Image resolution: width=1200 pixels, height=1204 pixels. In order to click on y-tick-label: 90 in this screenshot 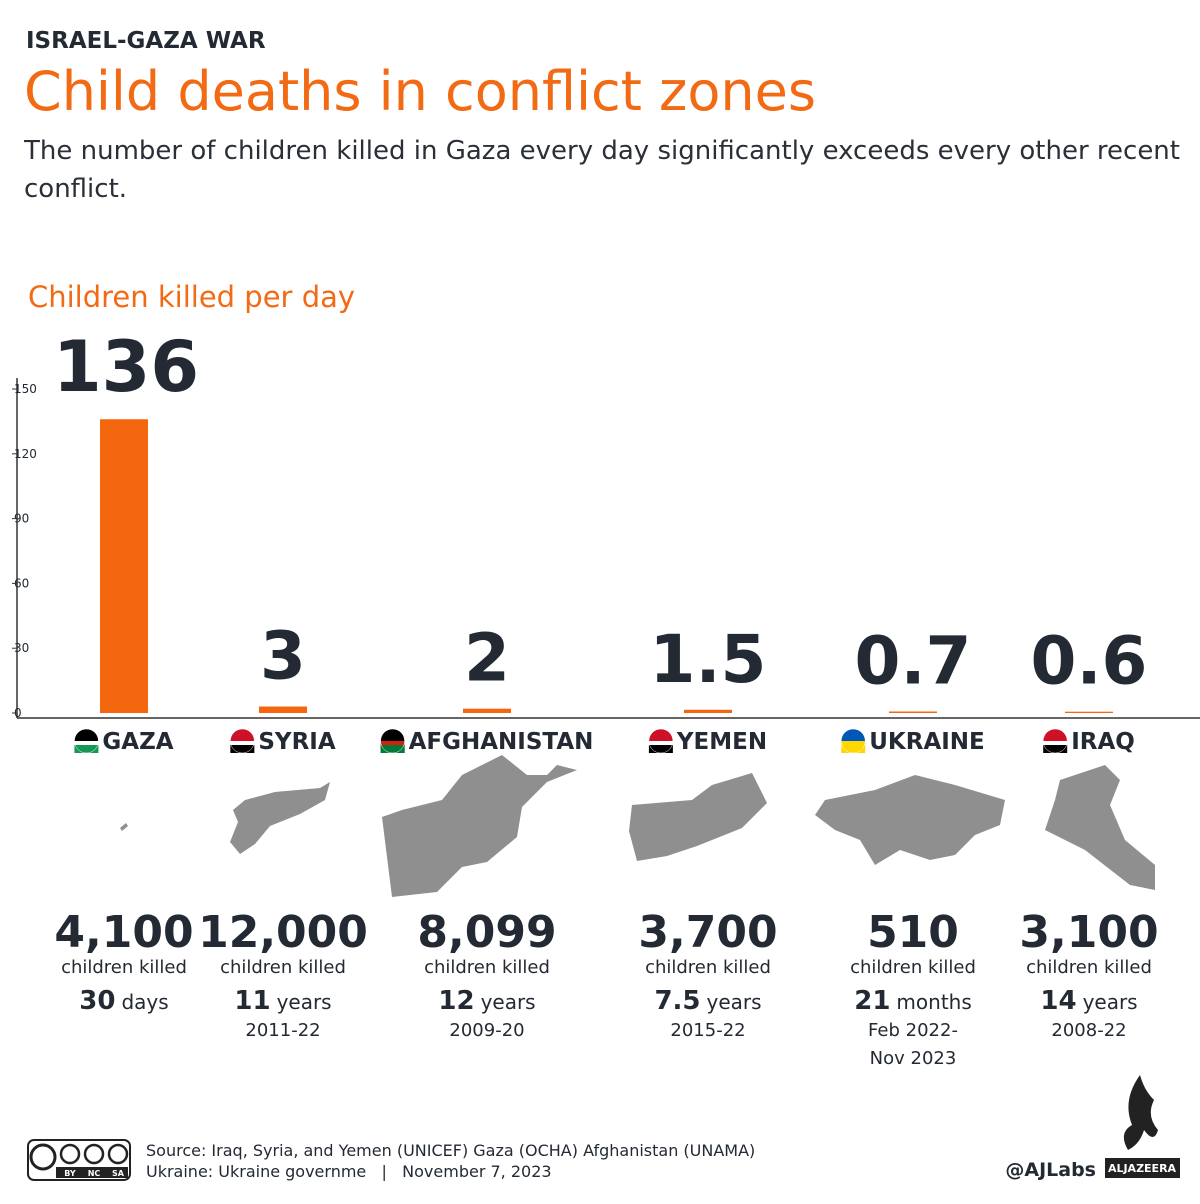, I will do `click(21, 519)`.